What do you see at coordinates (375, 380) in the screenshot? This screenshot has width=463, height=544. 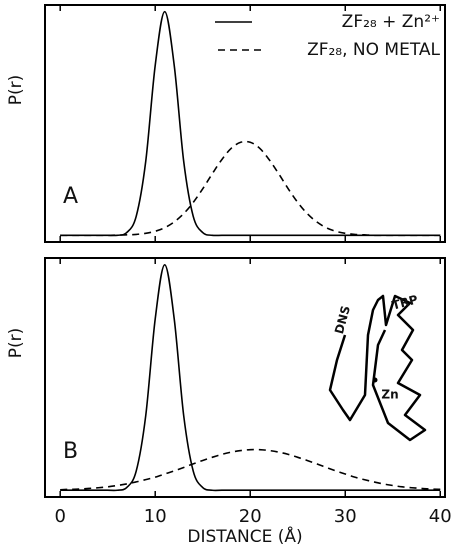 I see `zn-dot` at bounding box center [375, 380].